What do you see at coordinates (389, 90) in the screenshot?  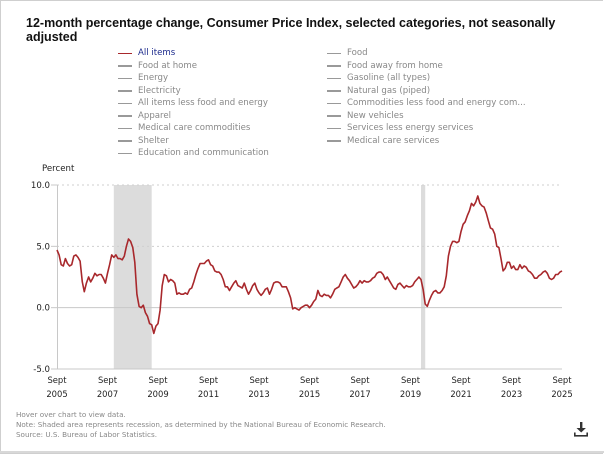 I see `legend-label: Natural gas (piped)` at bounding box center [389, 90].